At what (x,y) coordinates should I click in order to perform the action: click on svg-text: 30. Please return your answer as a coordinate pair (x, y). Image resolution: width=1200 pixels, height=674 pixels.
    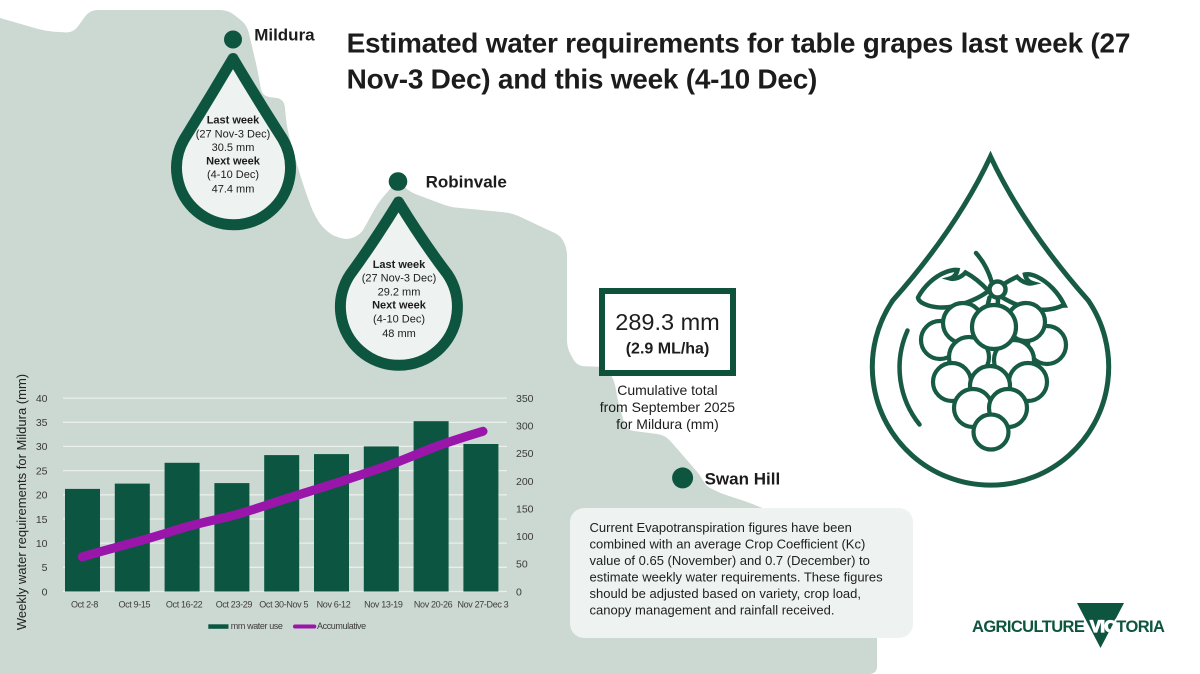
    Looking at the image, I should click on (42, 447).